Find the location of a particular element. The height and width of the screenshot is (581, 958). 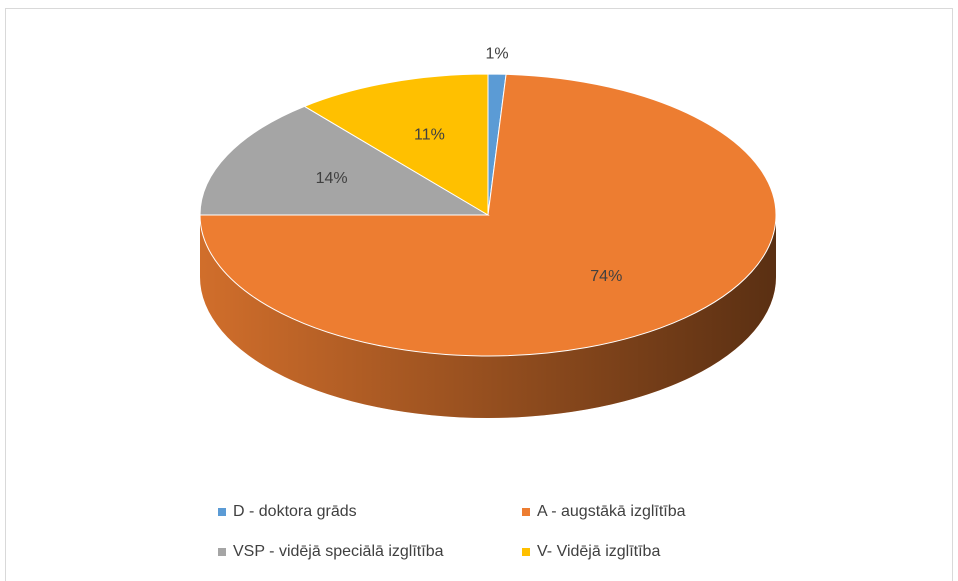

legend-label: A - augstākā izglītība is located at coordinates (611, 511).